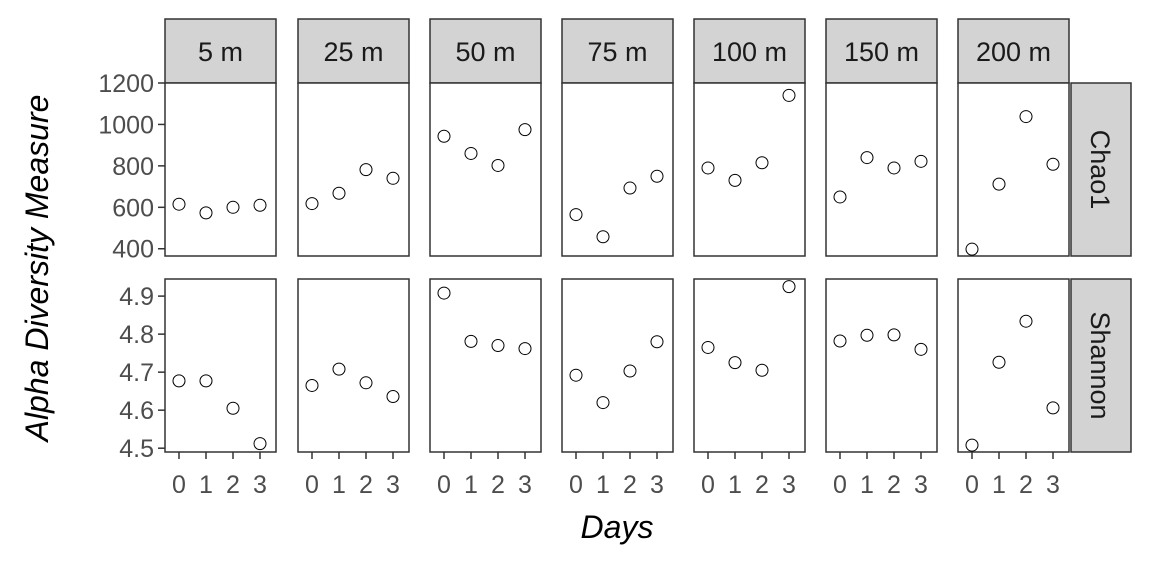 This screenshot has width=1152, height=576. I want to click on panel-shannon-100-m, so click(749, 365).